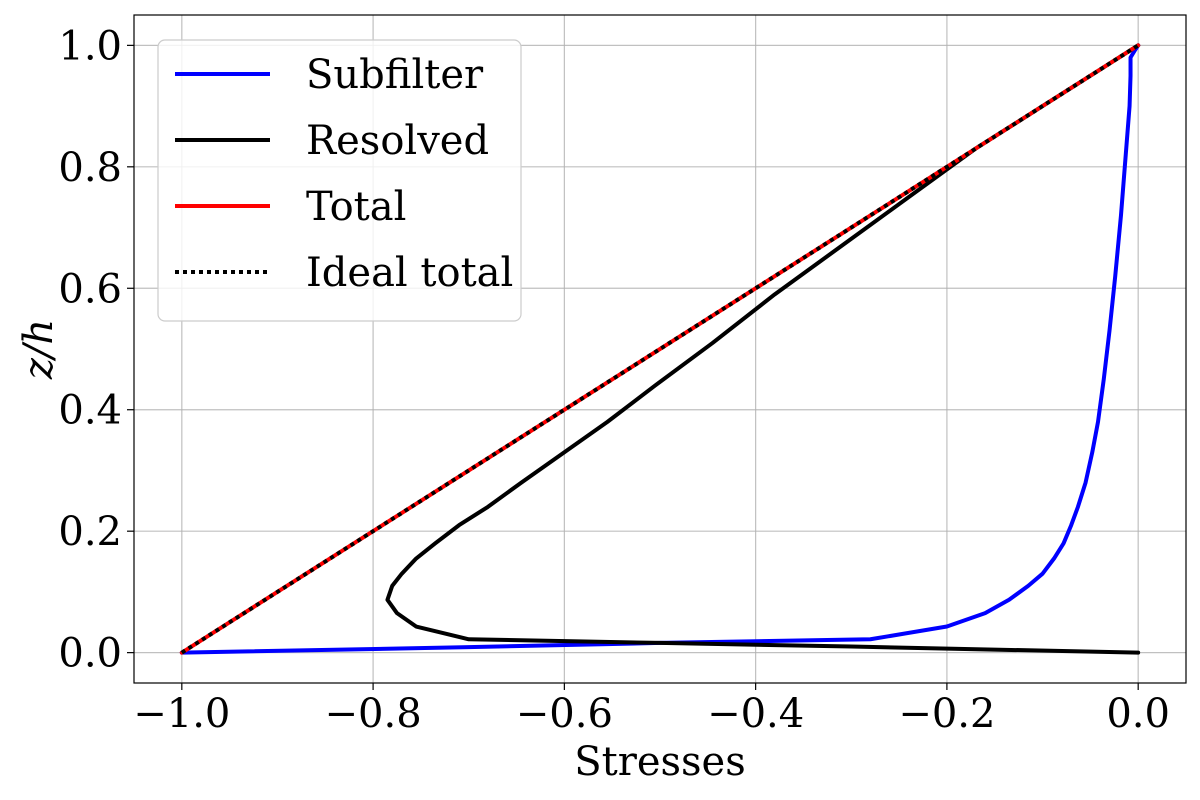  What do you see at coordinates (946, 714) in the screenshot?
I see `x-tick-label-4: −0.2` at bounding box center [946, 714].